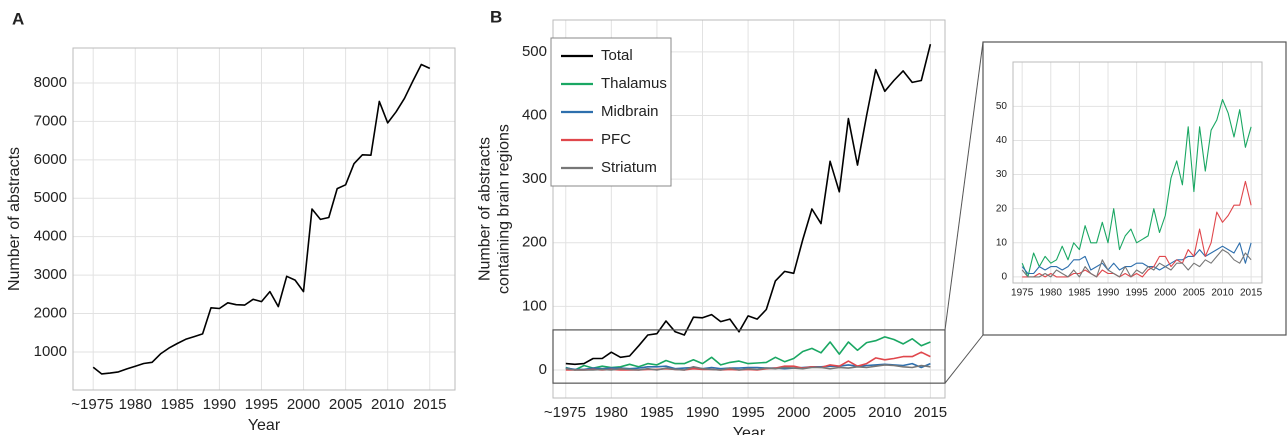 The height and width of the screenshot is (435, 1288). What do you see at coordinates (1002, 174) in the screenshot?
I see `y-tick-label: 30` at bounding box center [1002, 174].